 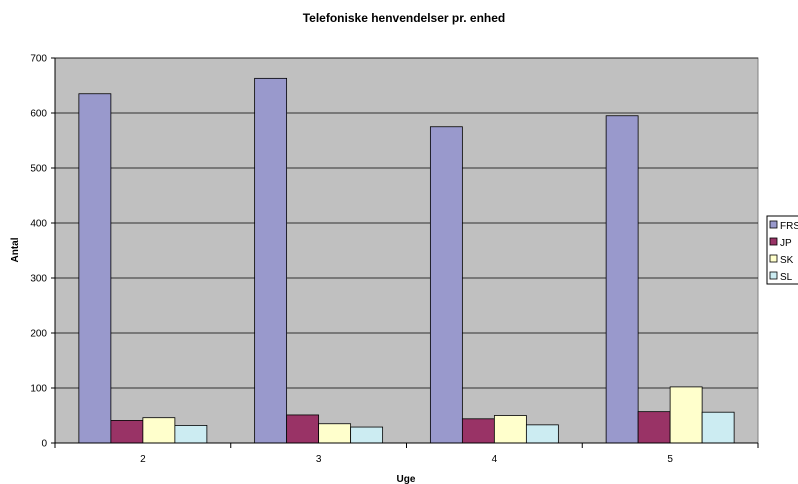 What do you see at coordinates (38, 114) in the screenshot?
I see `y-tick-label: 600` at bounding box center [38, 114].